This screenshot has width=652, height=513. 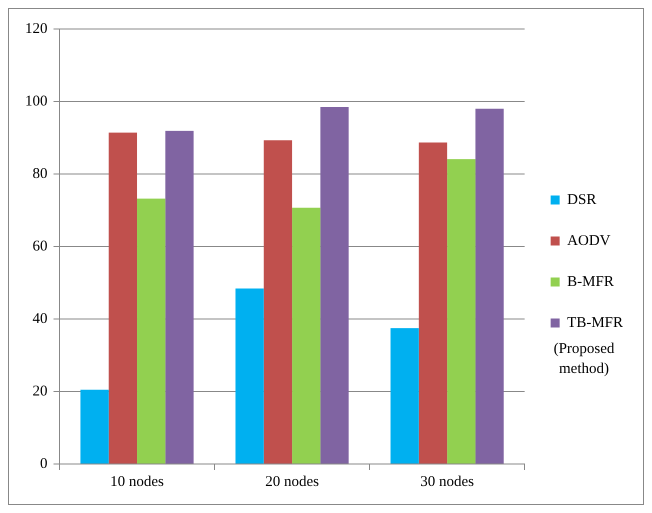 What do you see at coordinates (40, 246) in the screenshot?
I see `y-tick-label: 60` at bounding box center [40, 246].